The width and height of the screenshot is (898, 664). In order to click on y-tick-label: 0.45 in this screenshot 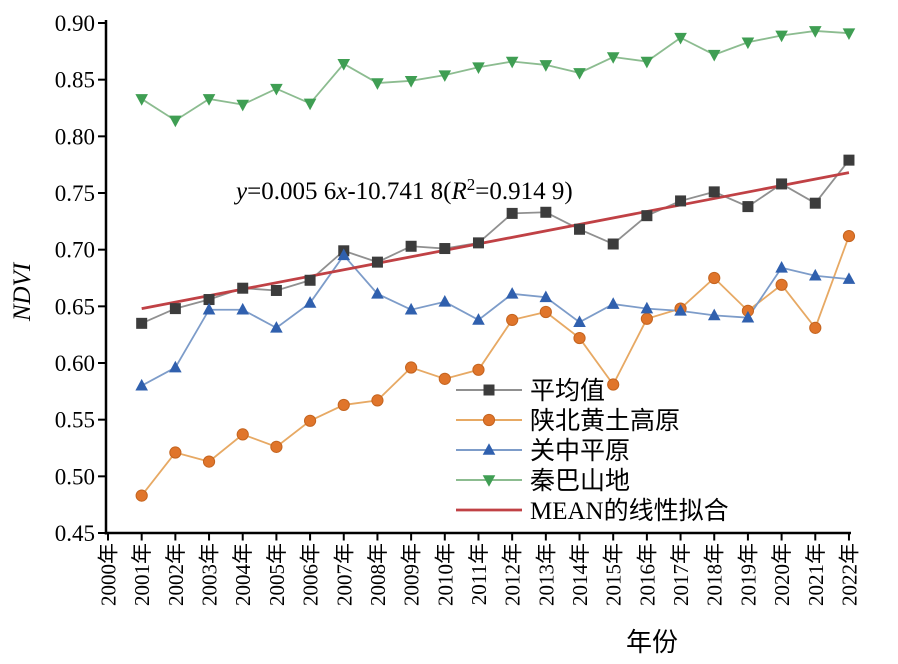, I will do `click(75, 533)`.